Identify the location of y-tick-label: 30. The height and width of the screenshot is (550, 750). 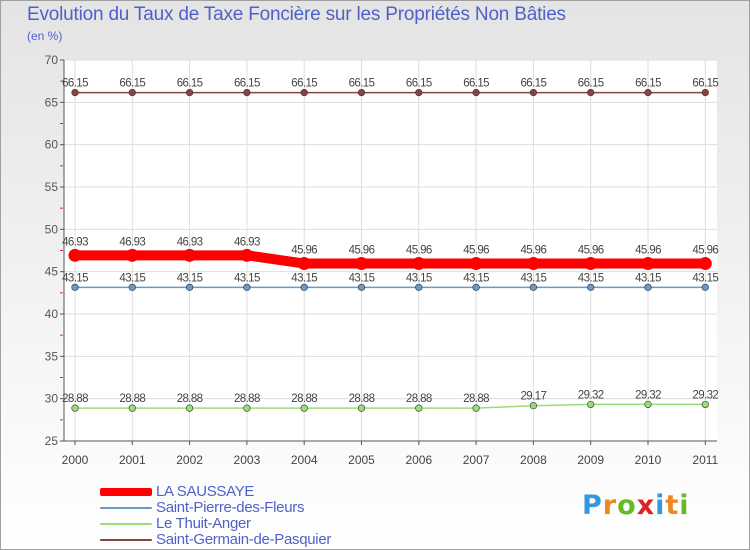
(52, 399).